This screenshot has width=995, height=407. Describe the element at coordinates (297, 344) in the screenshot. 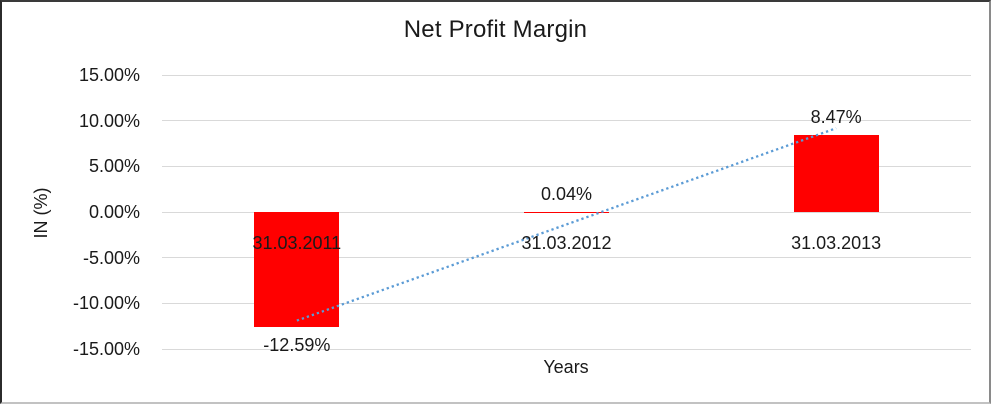

I see `bar-data-label: -12.59%` at that location.